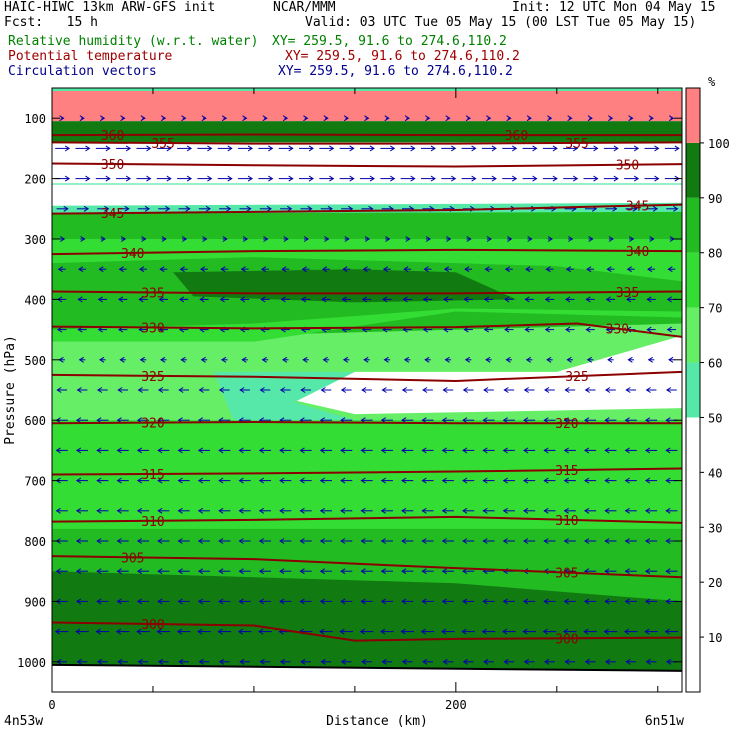  What do you see at coordinates (35, 482) in the screenshot?
I see `y-tick-label: 700` at bounding box center [35, 482].